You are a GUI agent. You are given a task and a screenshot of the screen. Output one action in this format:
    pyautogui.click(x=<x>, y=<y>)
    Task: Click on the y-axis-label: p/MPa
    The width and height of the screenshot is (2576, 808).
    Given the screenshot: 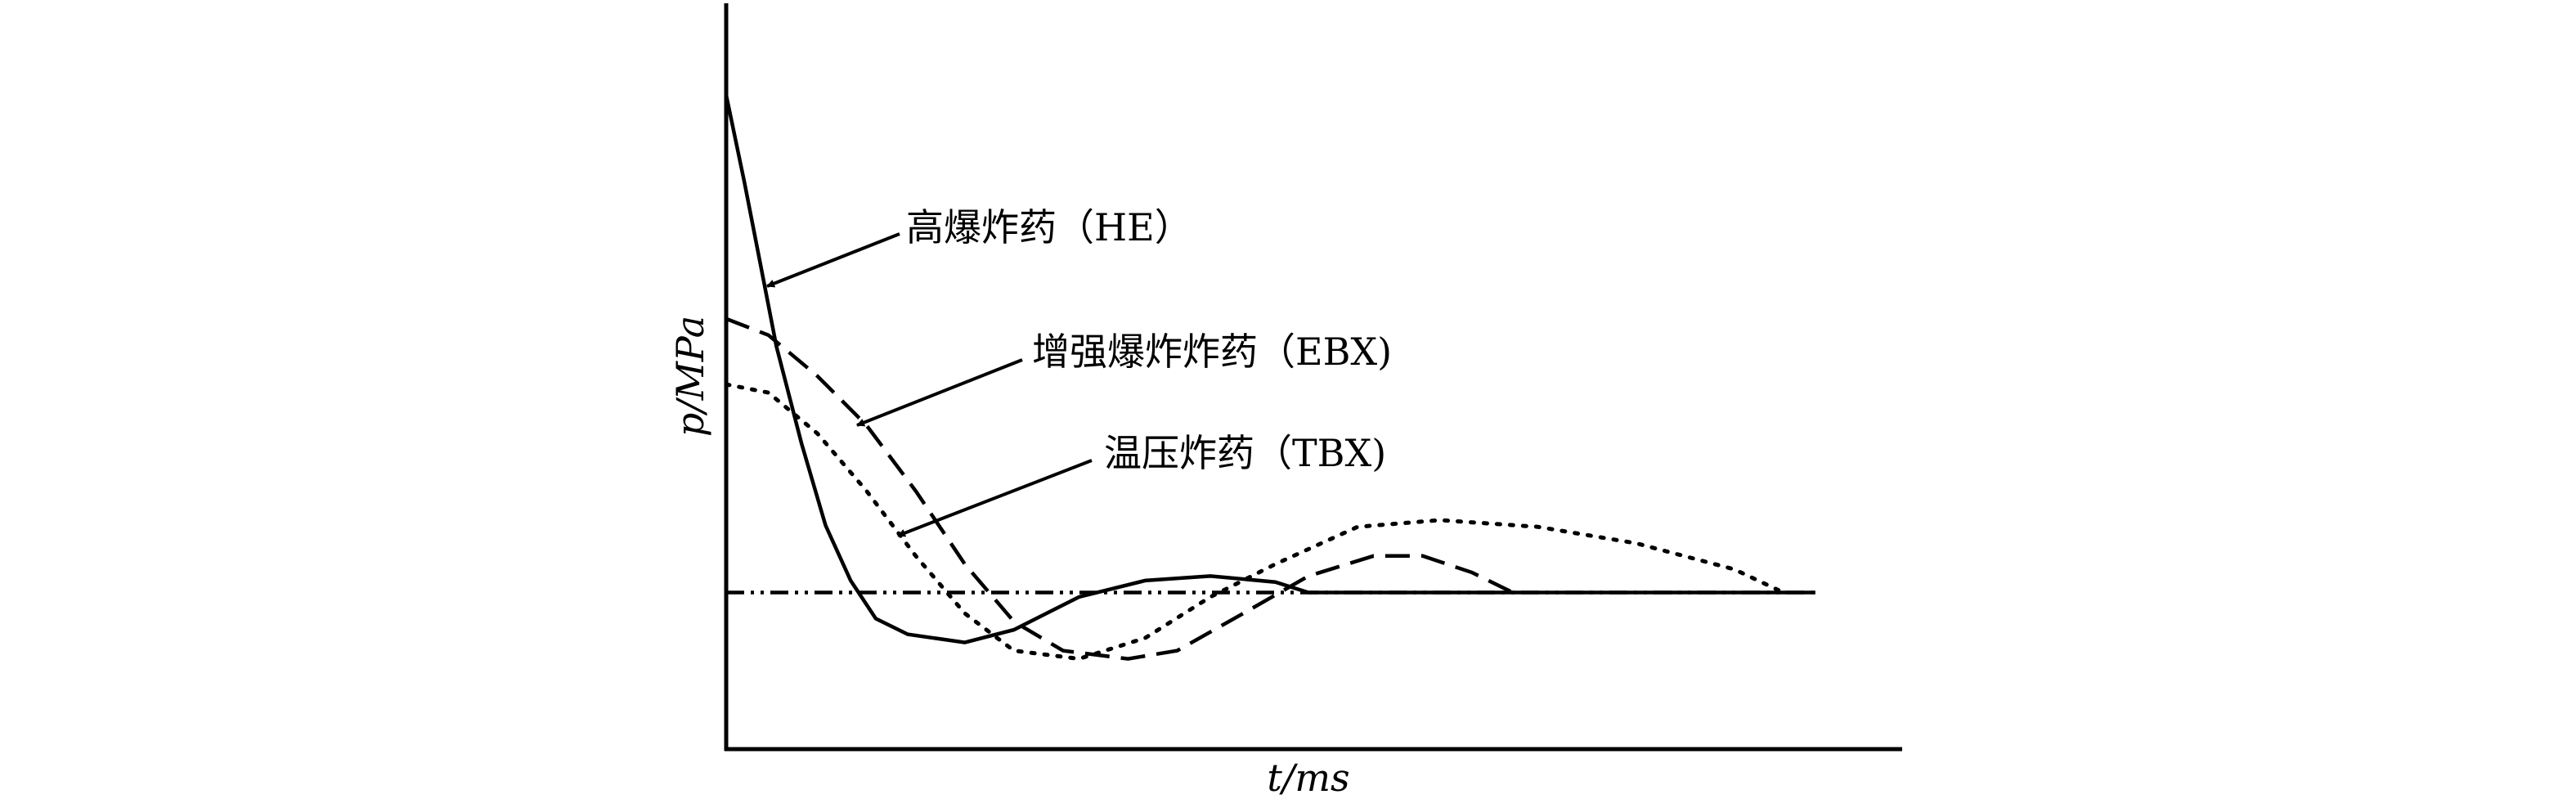 What is the action you would take?
    pyautogui.click(x=690, y=376)
    